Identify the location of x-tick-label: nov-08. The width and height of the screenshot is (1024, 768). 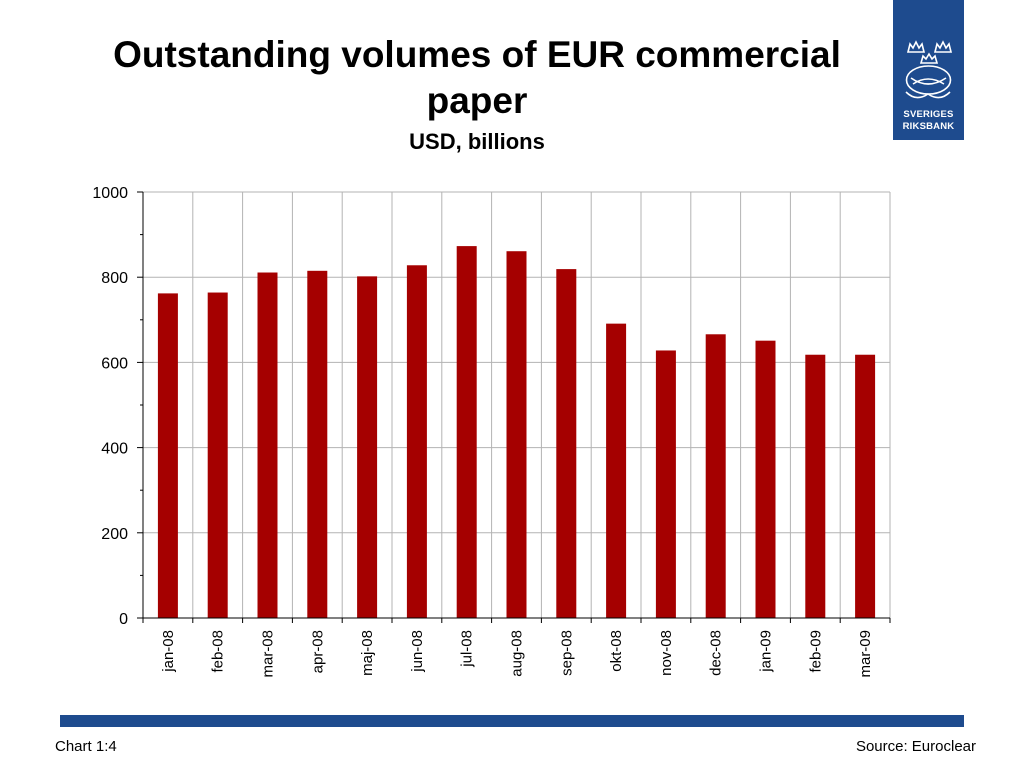
(666, 653).